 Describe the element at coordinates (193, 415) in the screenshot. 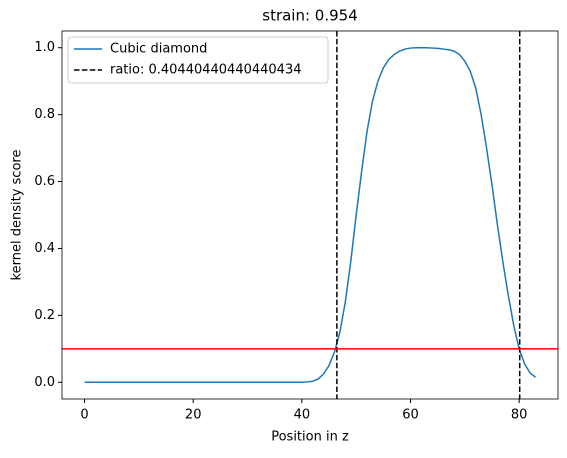

I see `x-tick-label: 20` at that location.